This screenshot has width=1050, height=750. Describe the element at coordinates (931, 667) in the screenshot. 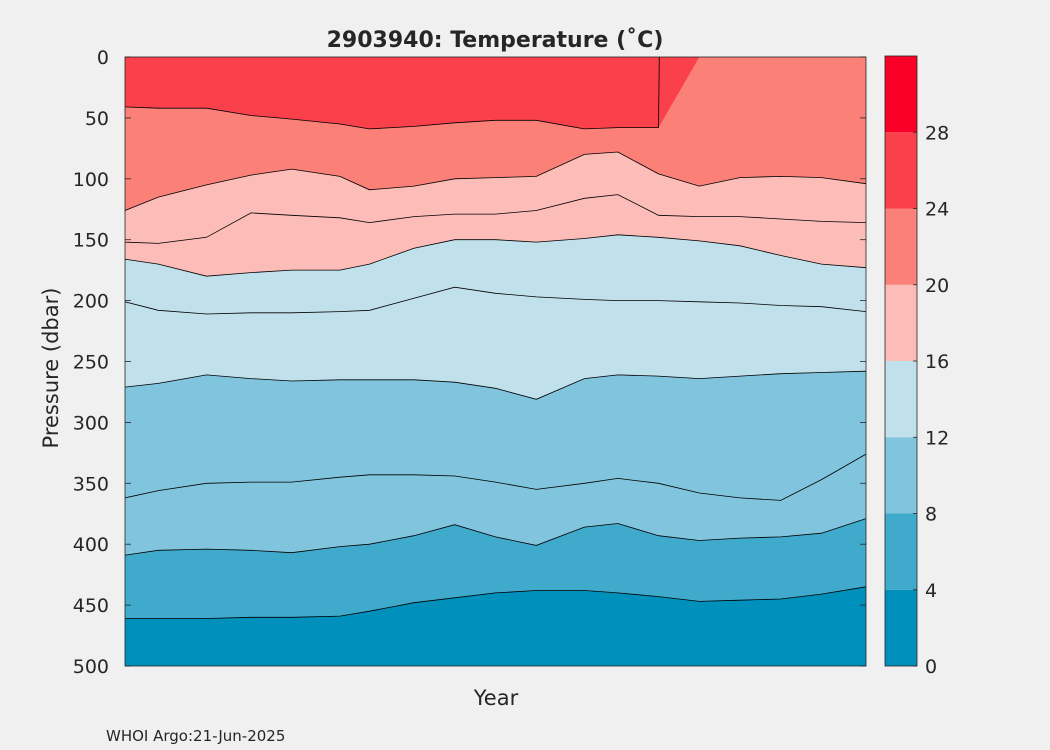

I see `colorbar-tick-label: 0` at that location.